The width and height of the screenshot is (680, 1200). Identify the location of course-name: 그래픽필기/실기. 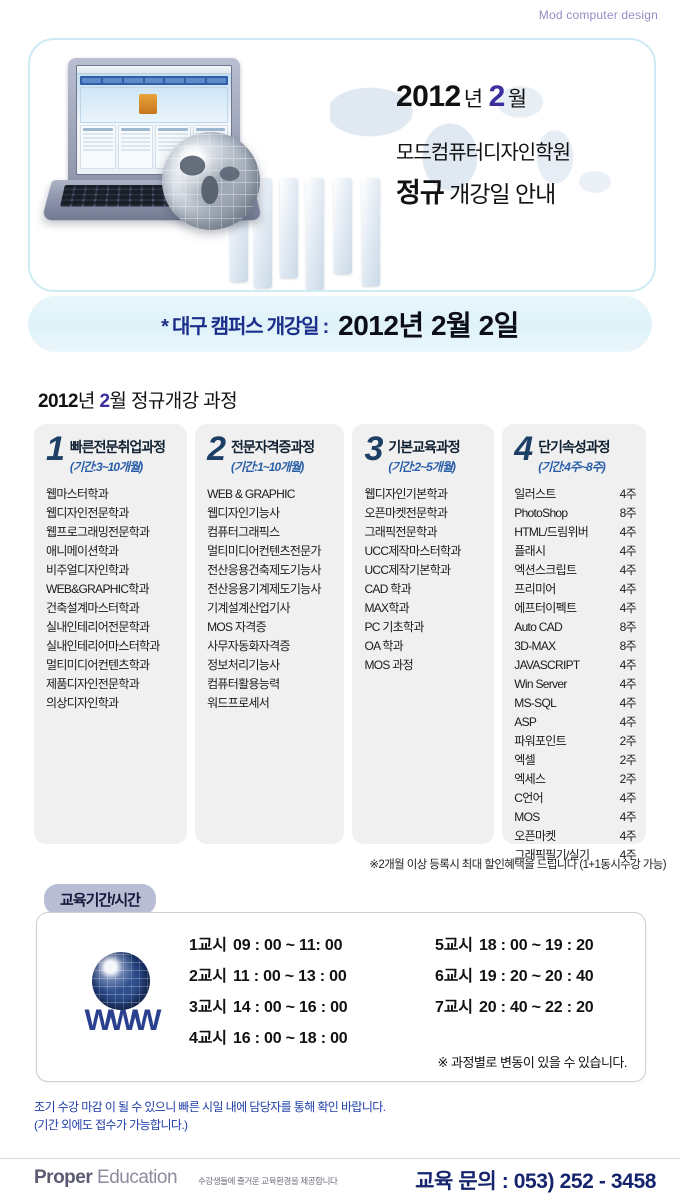
(552, 855).